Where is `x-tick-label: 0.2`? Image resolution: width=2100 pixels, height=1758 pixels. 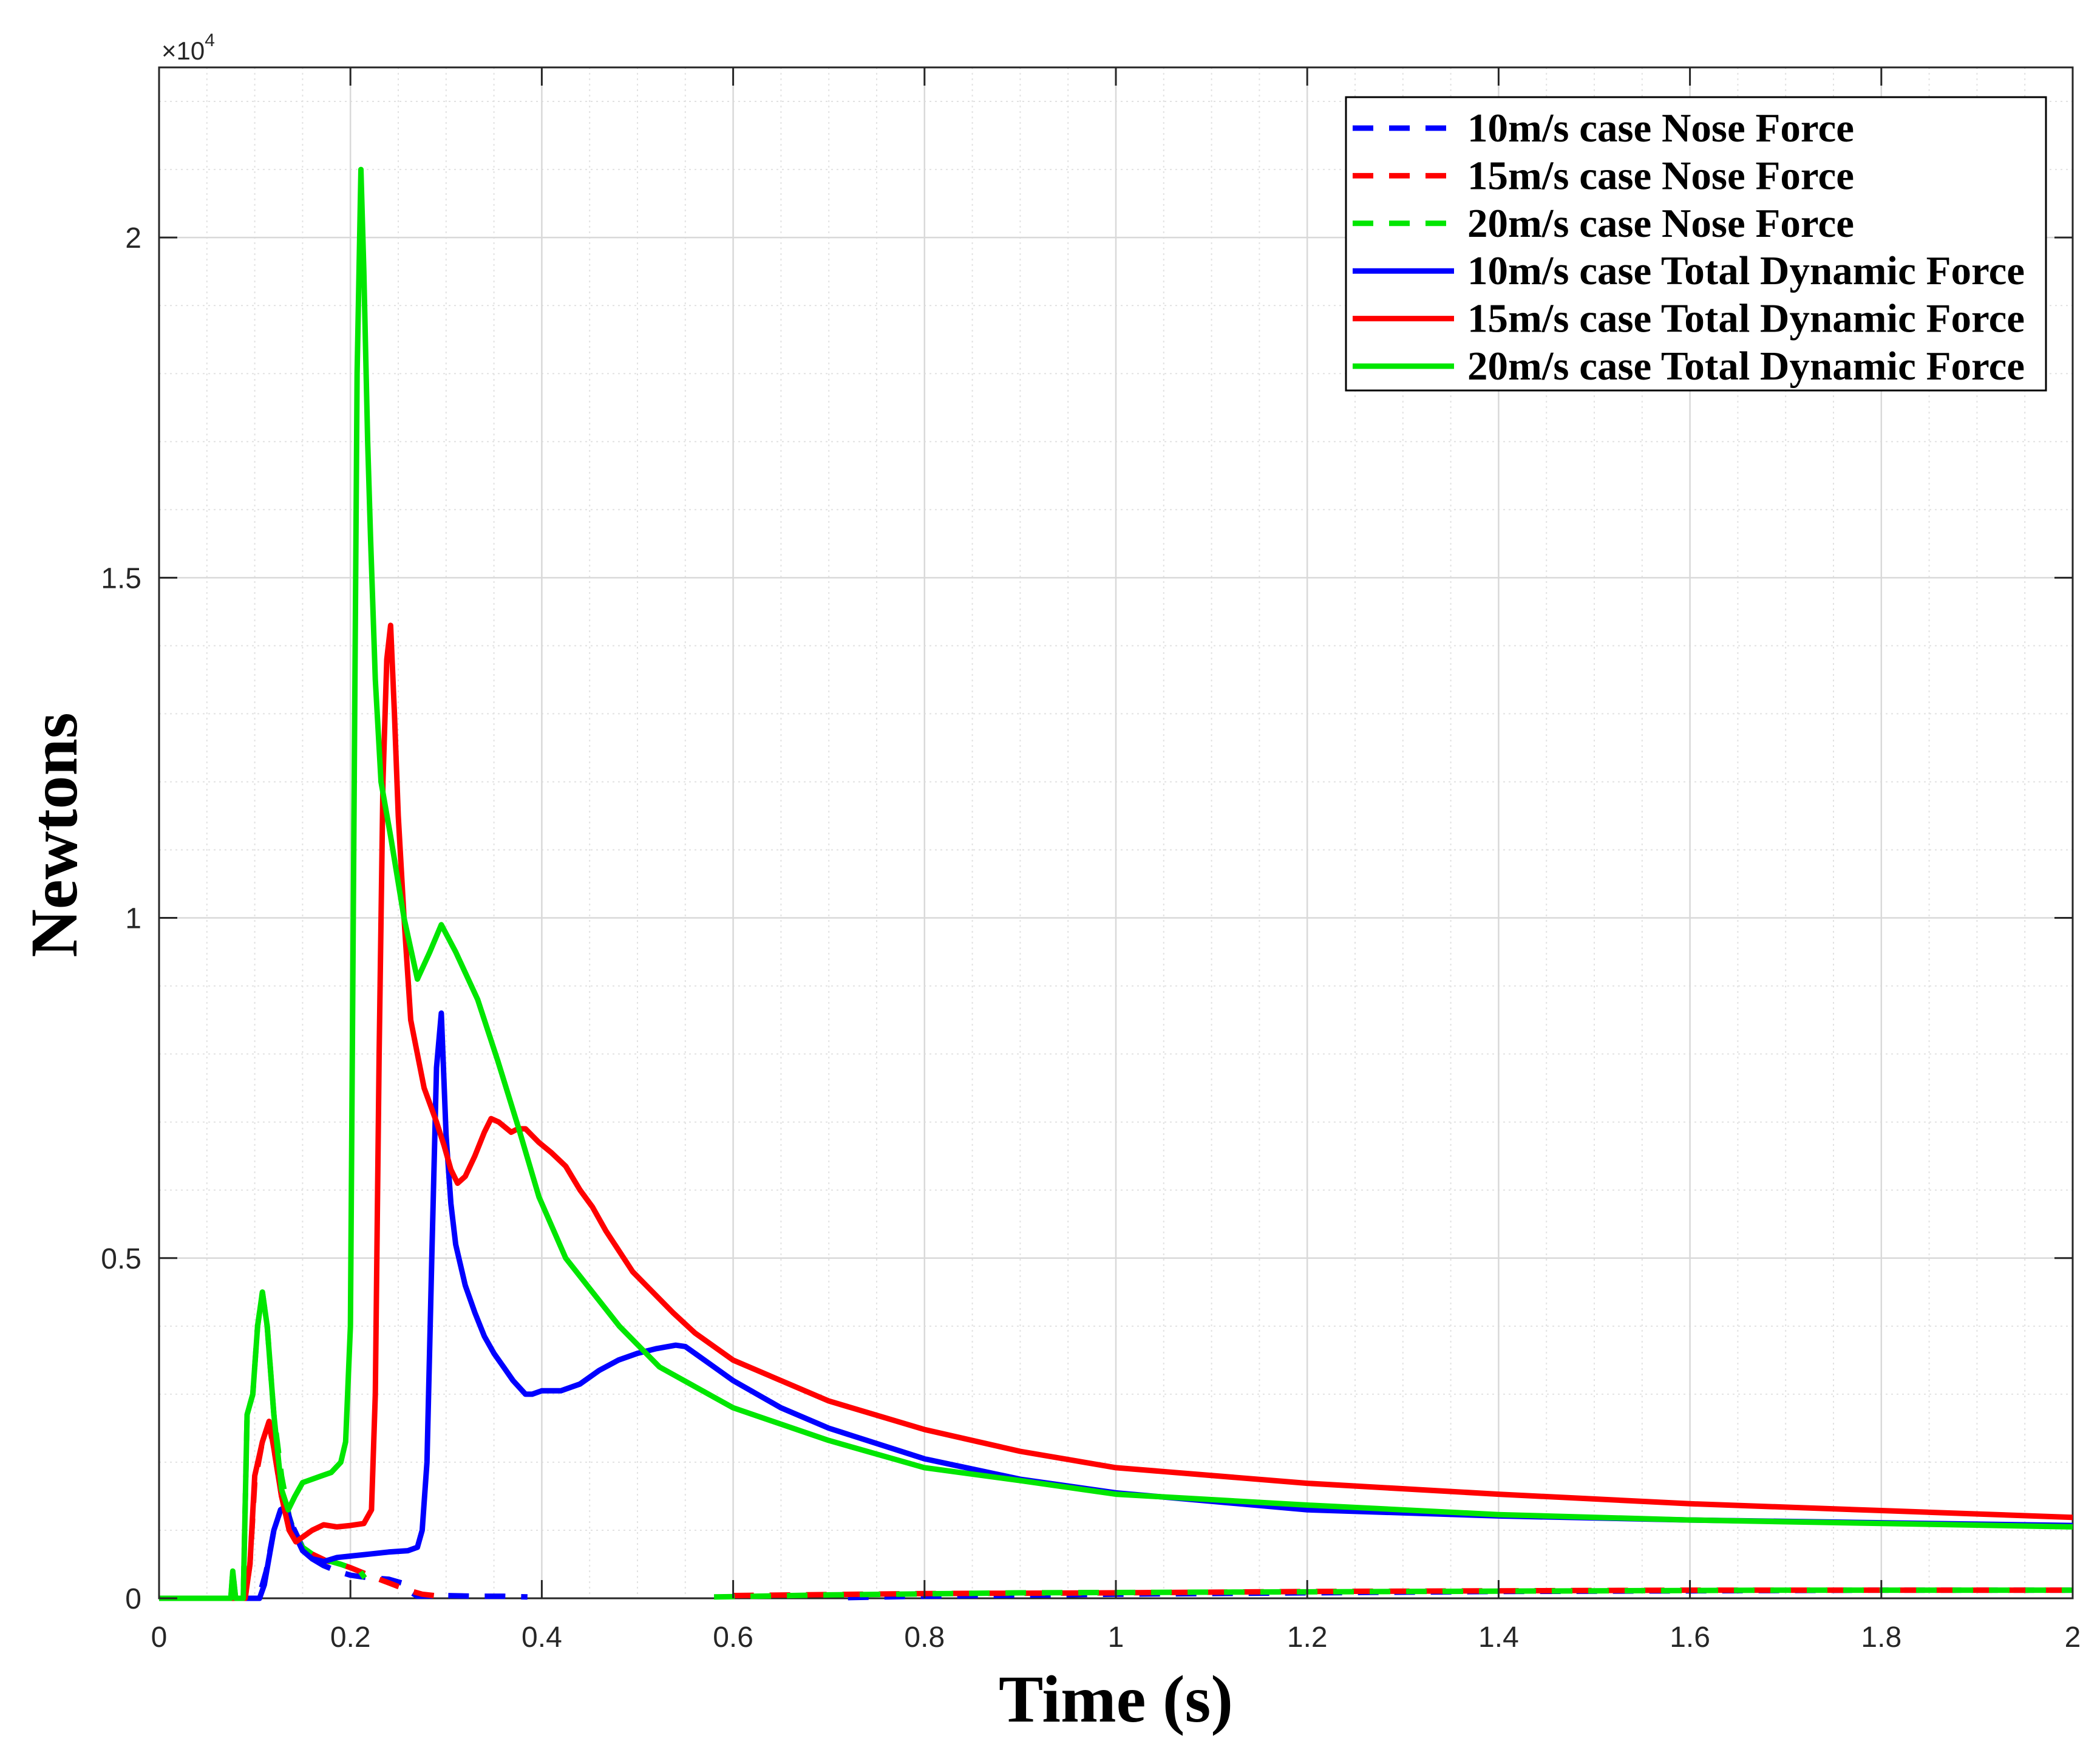
x-tick-label: 0.2 is located at coordinates (350, 1637).